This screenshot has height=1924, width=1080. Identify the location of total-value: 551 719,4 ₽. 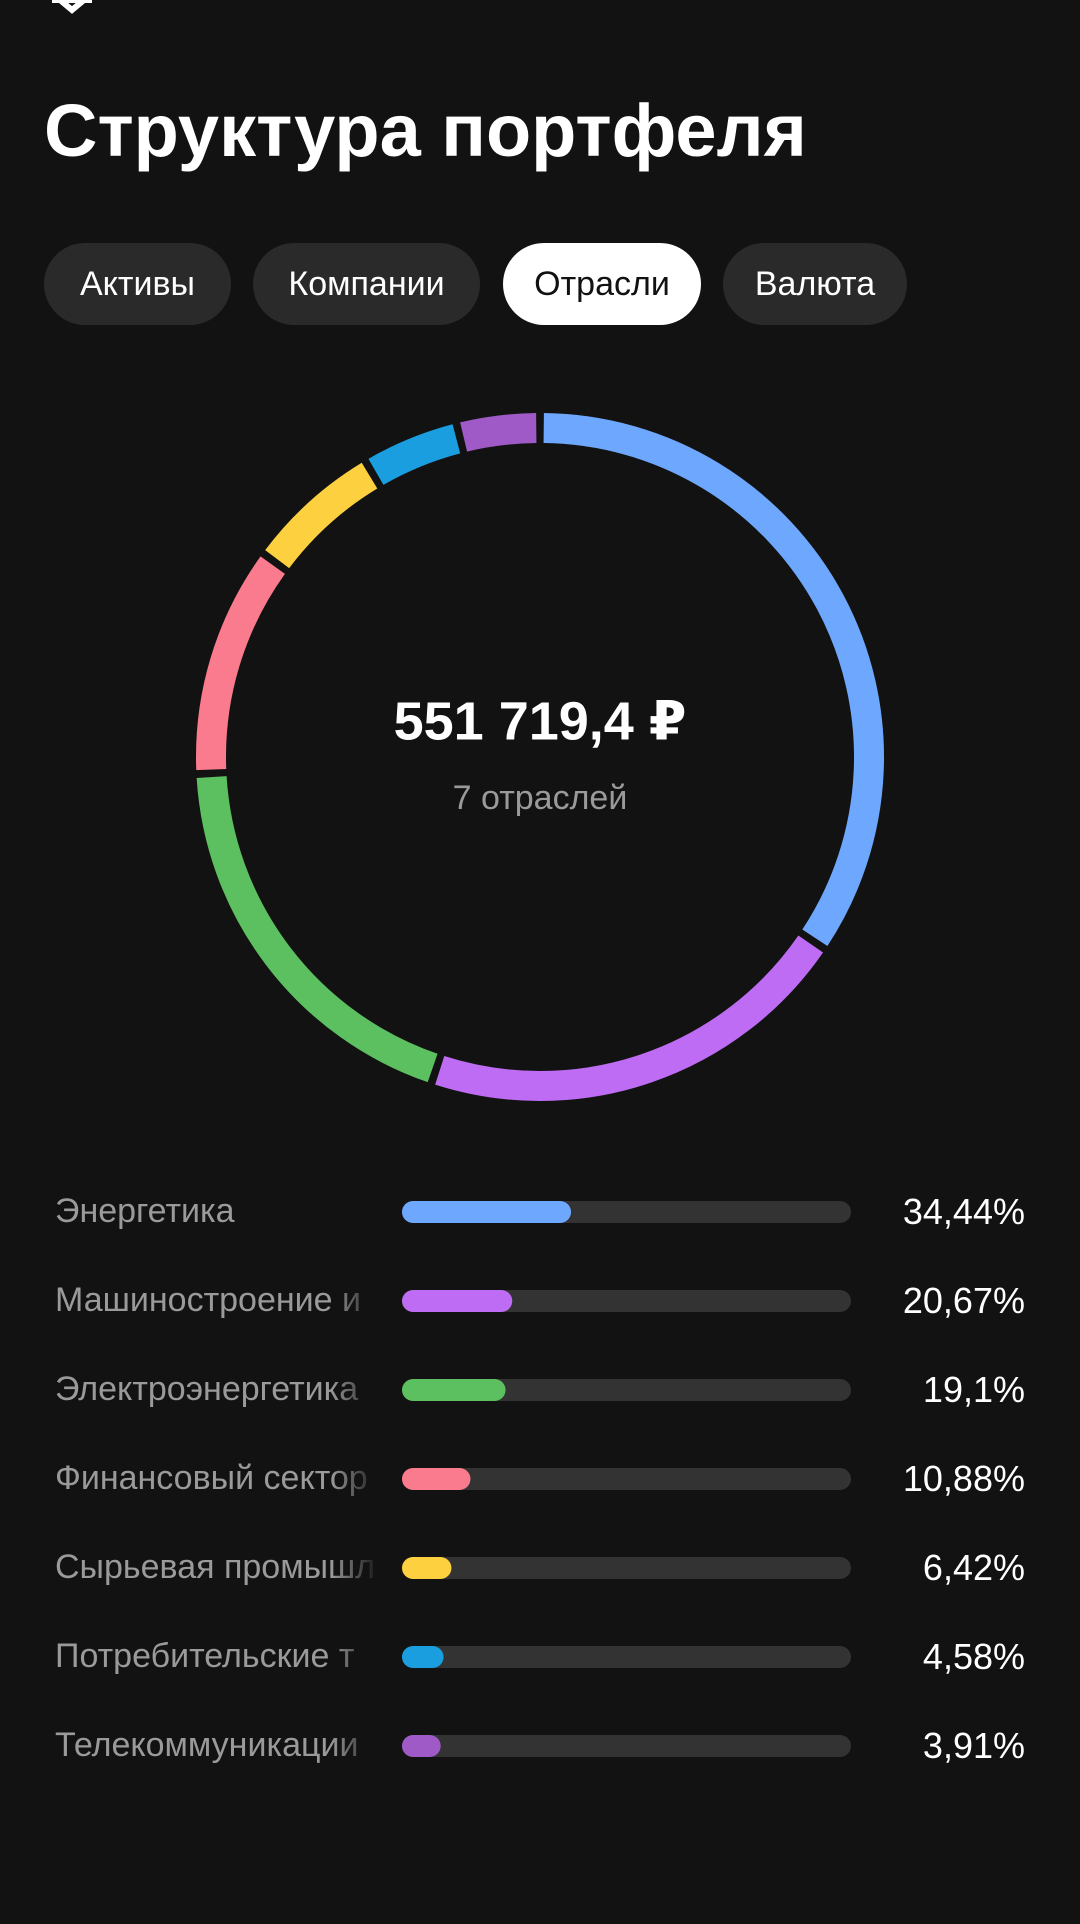
(540, 721).